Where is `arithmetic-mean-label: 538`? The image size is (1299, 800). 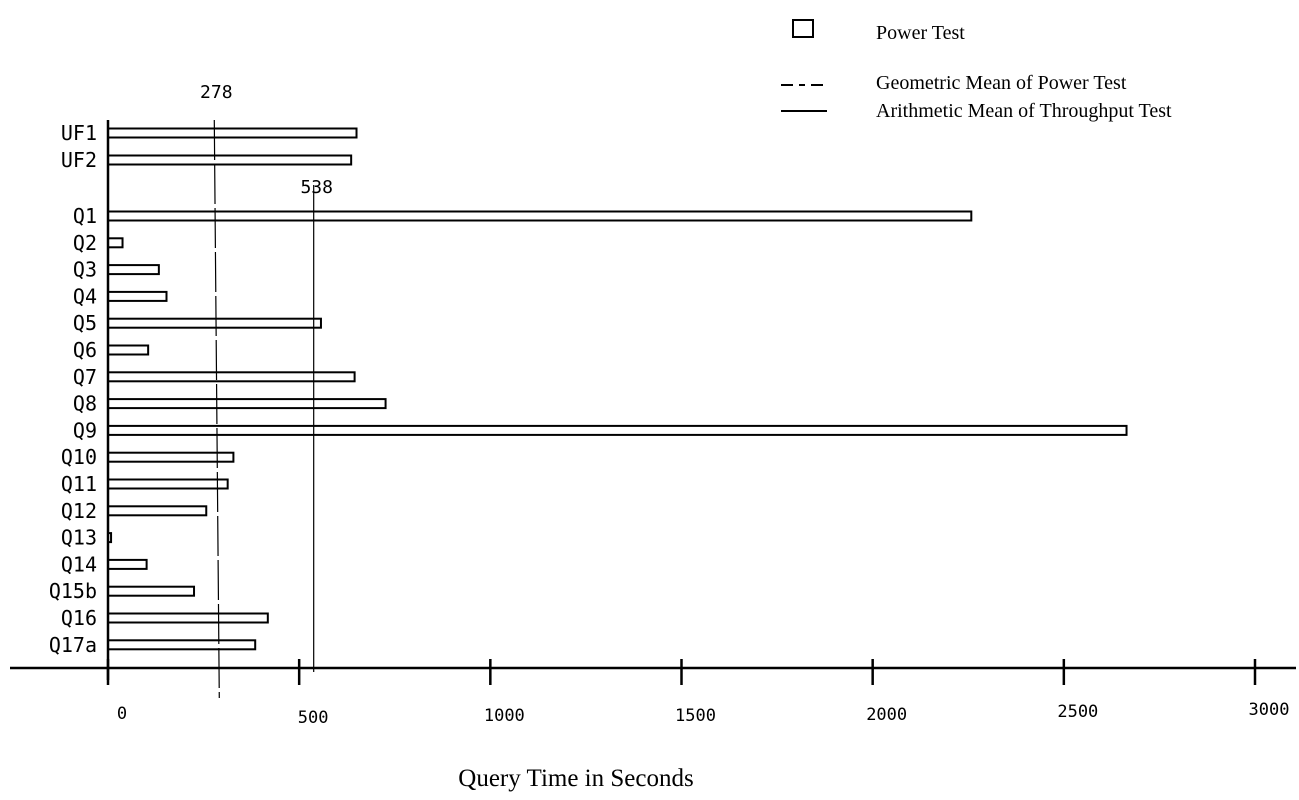
arithmetic-mean-label: 538 is located at coordinates (316, 187).